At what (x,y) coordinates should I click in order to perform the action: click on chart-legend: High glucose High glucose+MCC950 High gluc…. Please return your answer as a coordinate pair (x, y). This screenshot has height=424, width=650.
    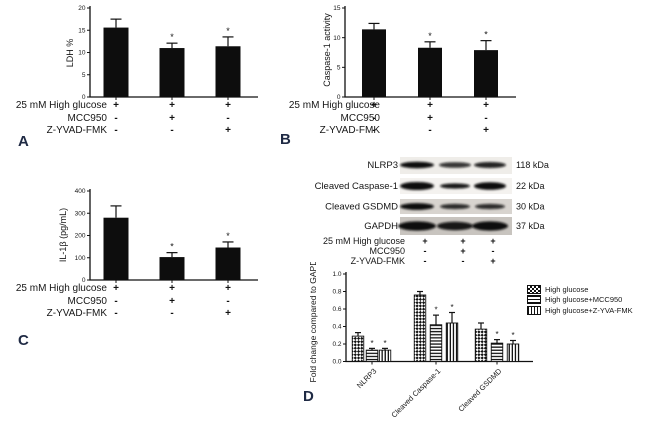
    Looking at the image, I should click on (580, 300).